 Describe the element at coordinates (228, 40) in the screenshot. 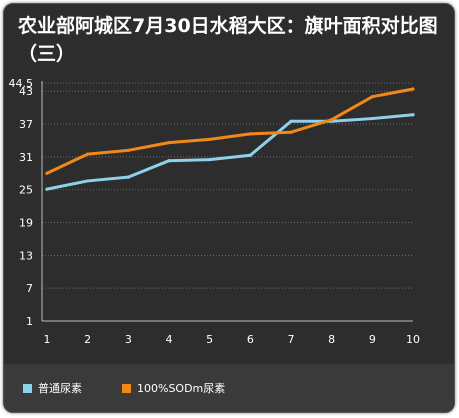

I see `chart-title: 农业部阿城区7月30日水稻大区：旗叶面积对比图（三）` at that location.